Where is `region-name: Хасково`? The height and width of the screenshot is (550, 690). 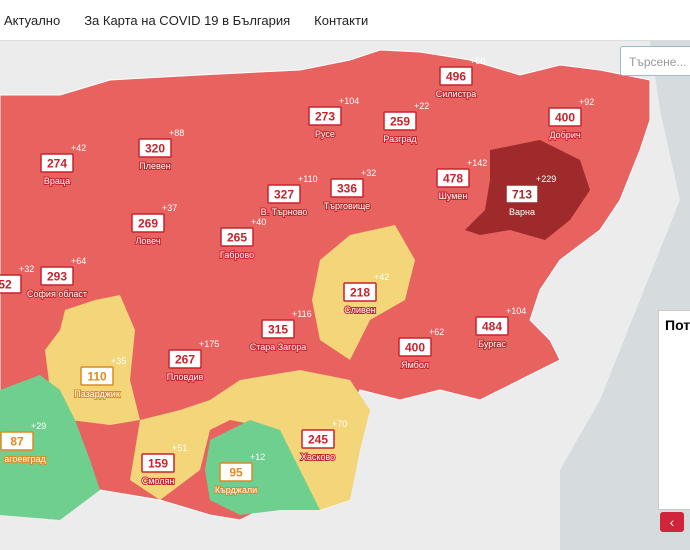 region-name: Хасково is located at coordinates (318, 457).